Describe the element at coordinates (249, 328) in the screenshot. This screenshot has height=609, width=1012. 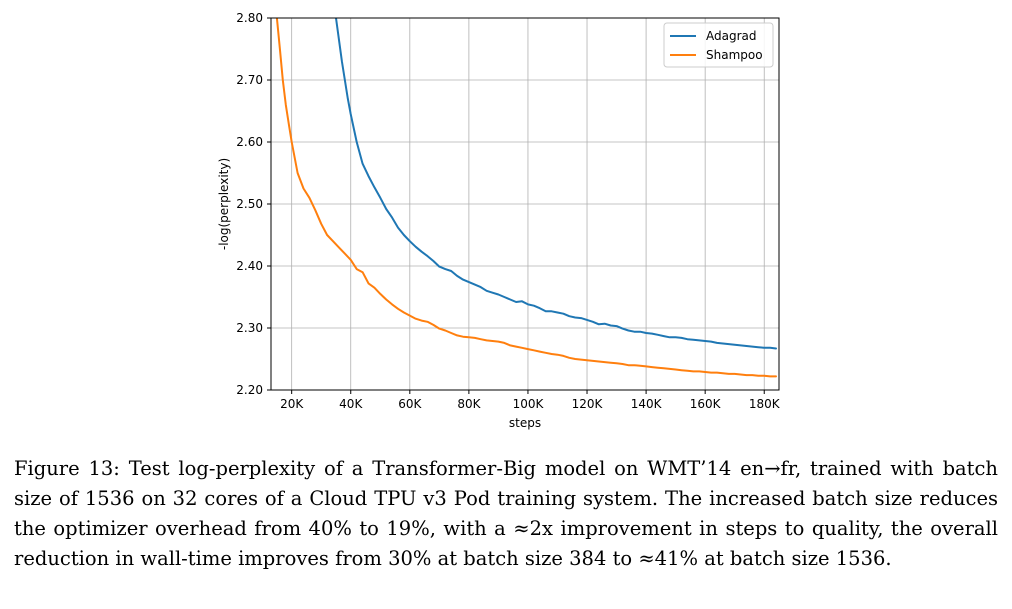
I see `y-tick-label: 2.30` at that location.